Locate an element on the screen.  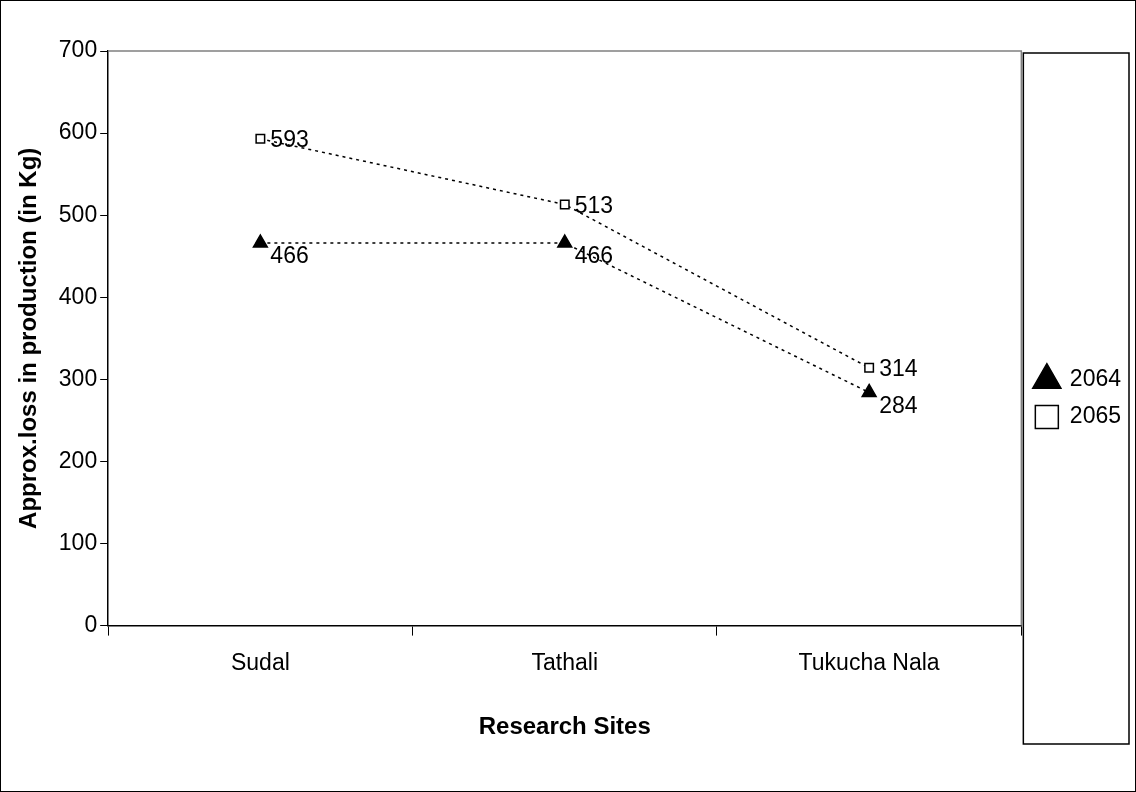
x-axis-title: Research Sites is located at coordinates (564, 726).